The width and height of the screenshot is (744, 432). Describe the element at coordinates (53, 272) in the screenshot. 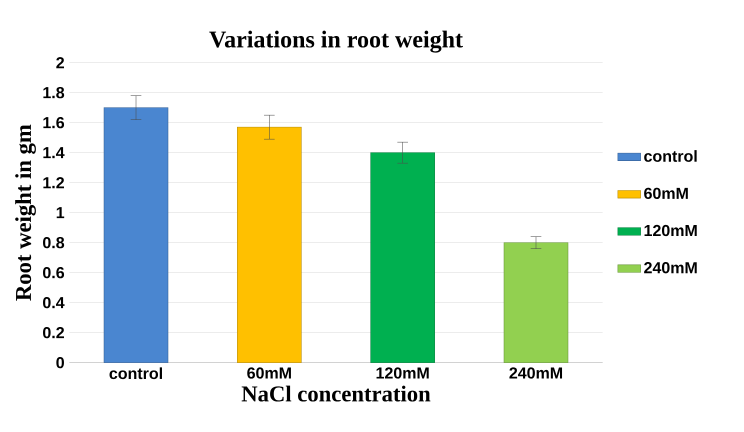

I see `y-tick-label: 0.6` at that location.